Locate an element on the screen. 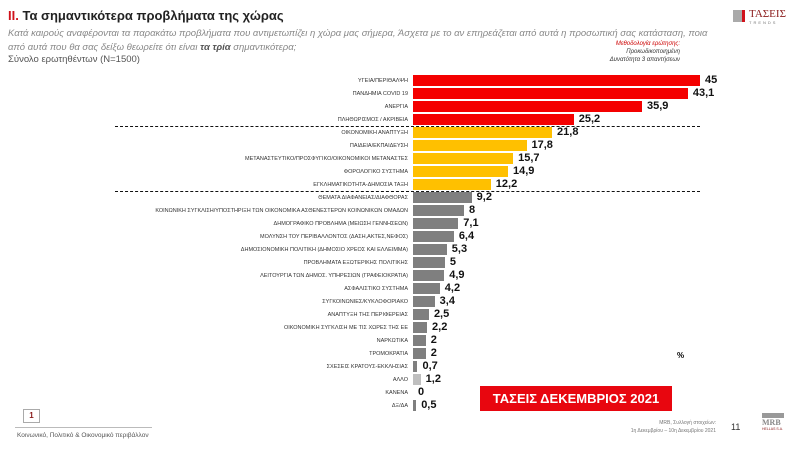  category-label: ΥΓΕΙΑ/ΠΕΡΙΘΑΛΨΗ is located at coordinates (382, 81).